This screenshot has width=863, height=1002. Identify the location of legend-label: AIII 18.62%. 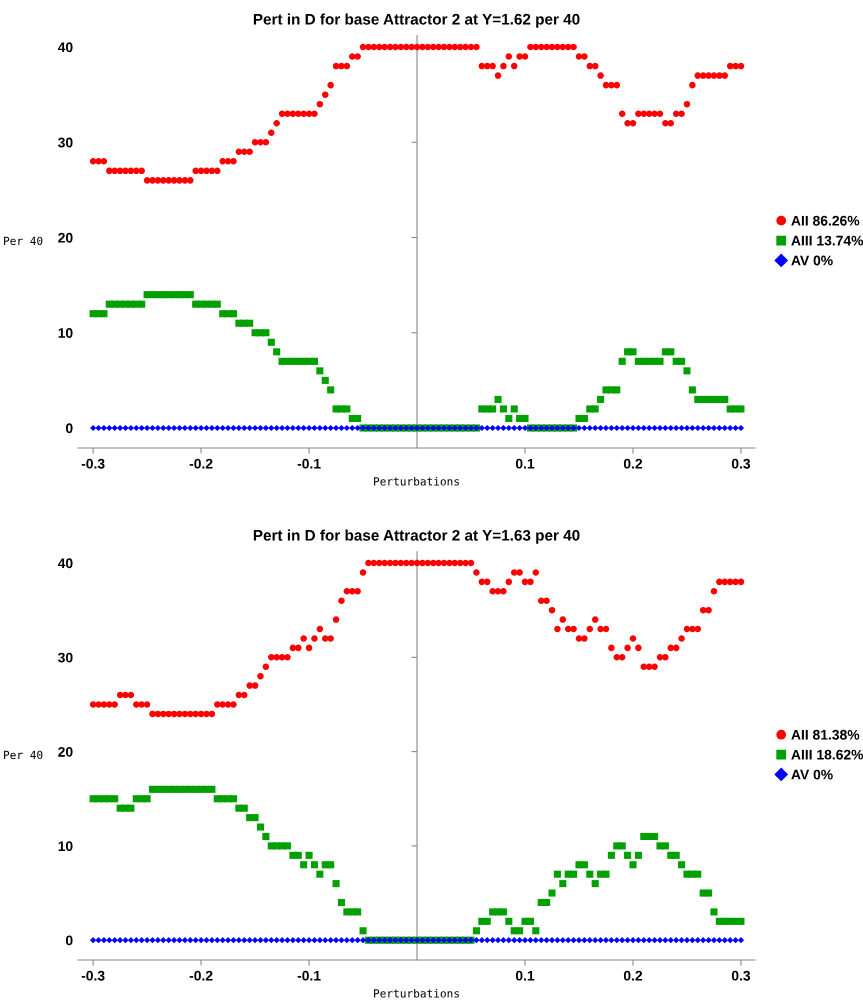
(827, 754).